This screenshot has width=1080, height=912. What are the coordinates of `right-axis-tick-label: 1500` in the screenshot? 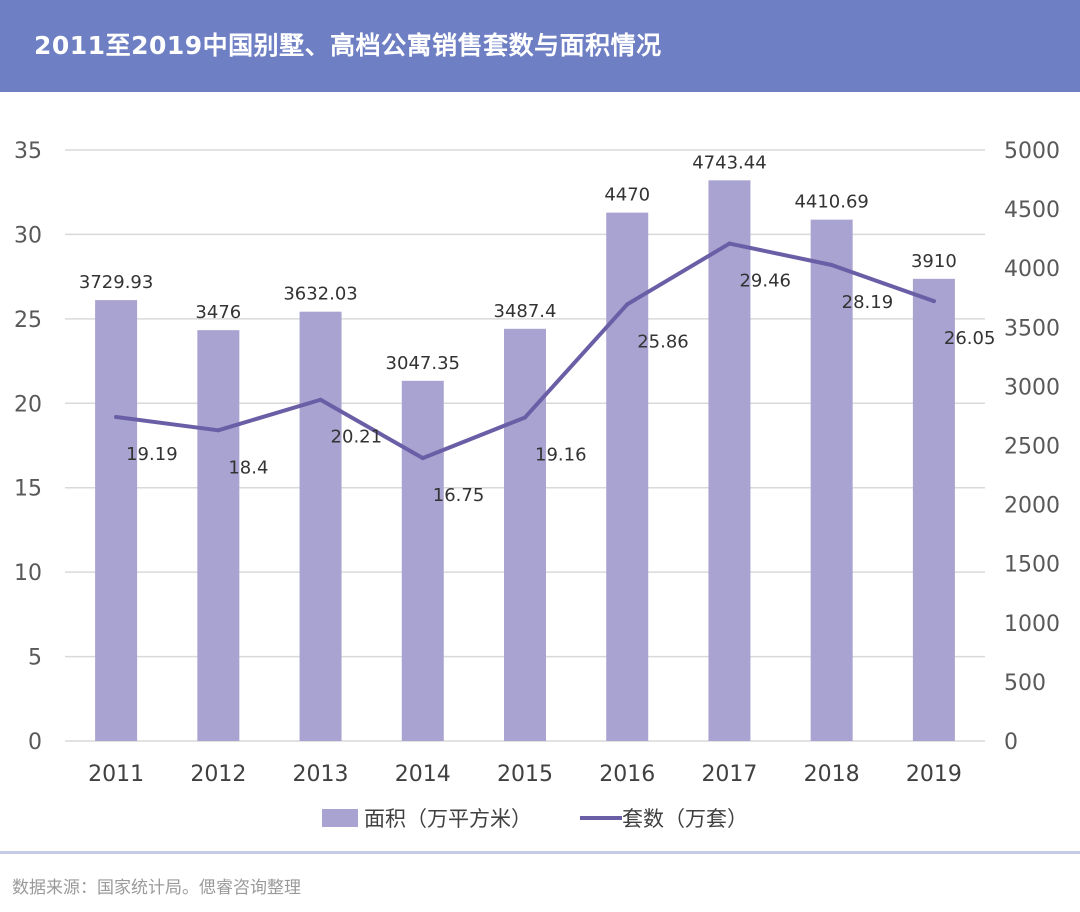 It's located at (1032, 565).